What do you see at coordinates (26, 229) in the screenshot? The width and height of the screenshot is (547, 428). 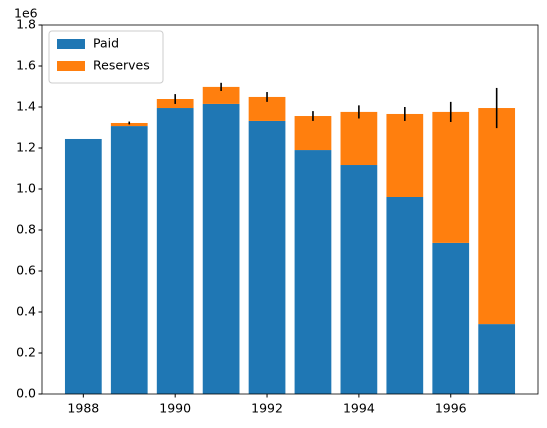 I see `y-tick-label: 0.8` at bounding box center [26, 229].